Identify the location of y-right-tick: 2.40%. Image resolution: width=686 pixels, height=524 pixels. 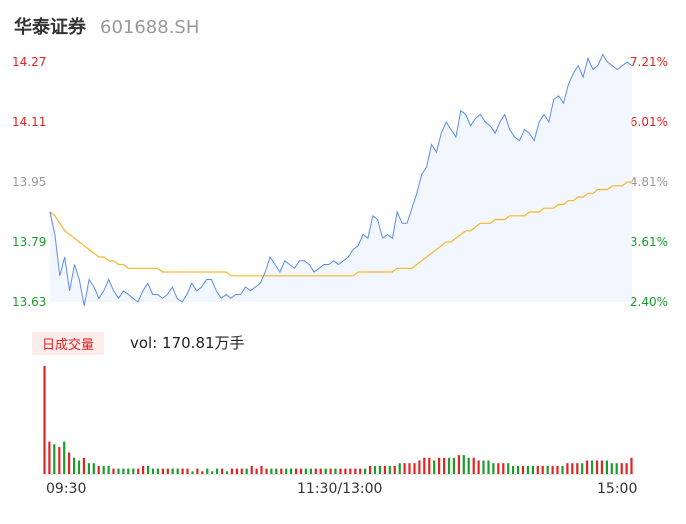
(648, 302).